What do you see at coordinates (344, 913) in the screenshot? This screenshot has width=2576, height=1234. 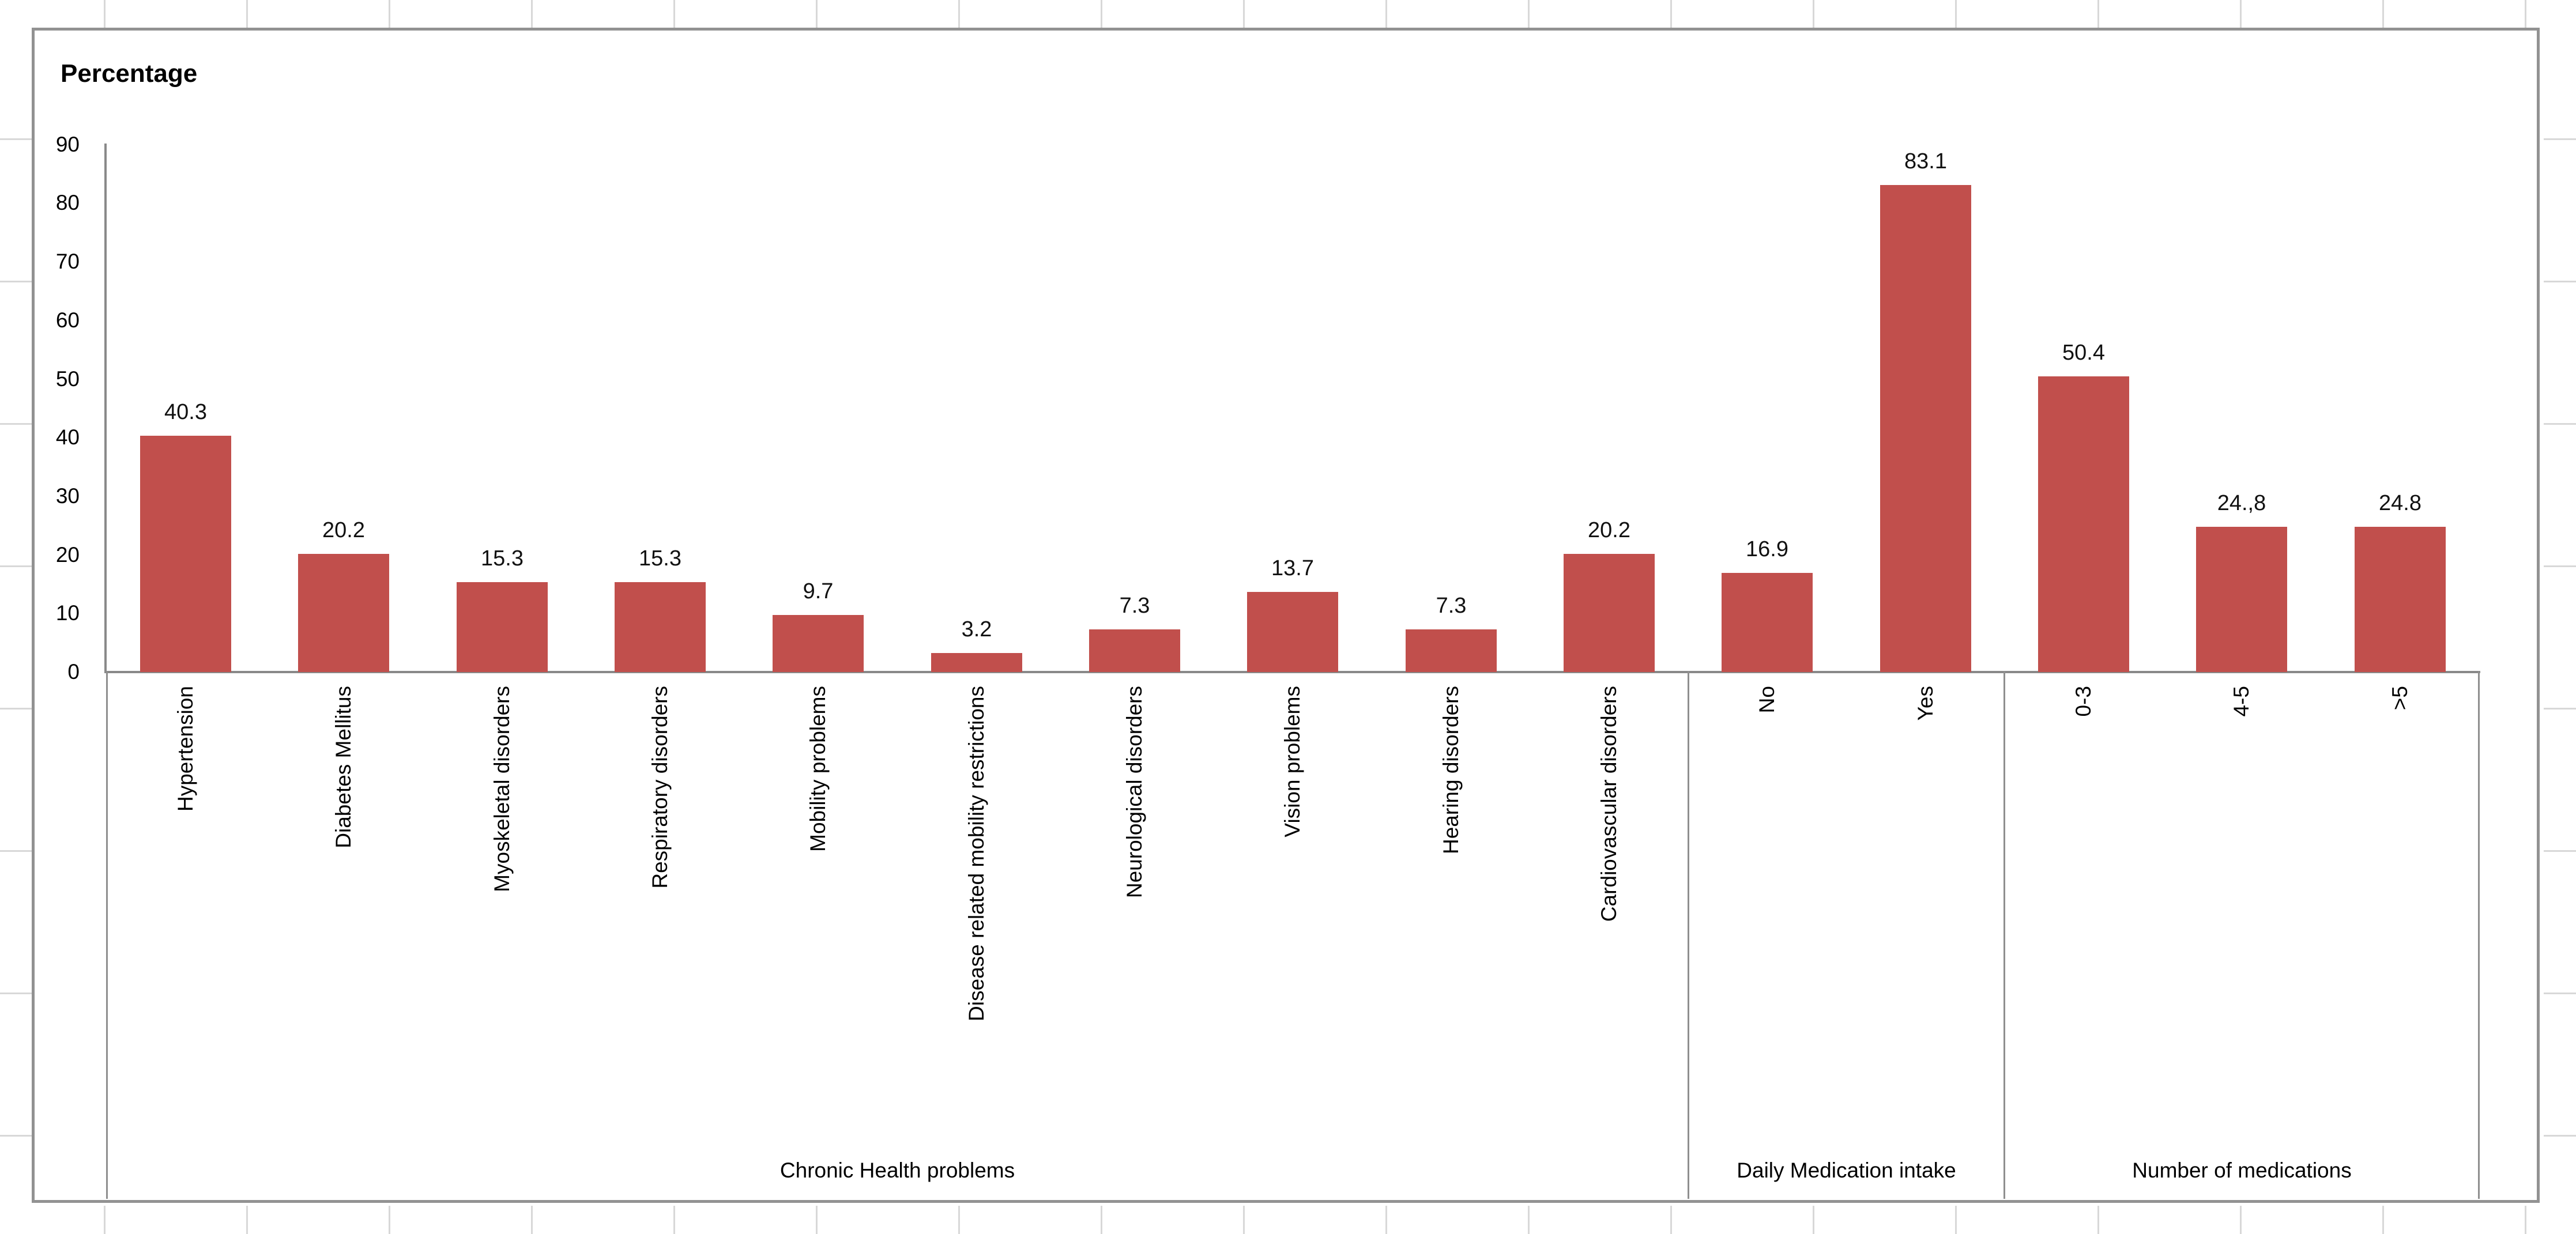 I see `category-label-cell: Diabetes Mellitus` at bounding box center [344, 913].